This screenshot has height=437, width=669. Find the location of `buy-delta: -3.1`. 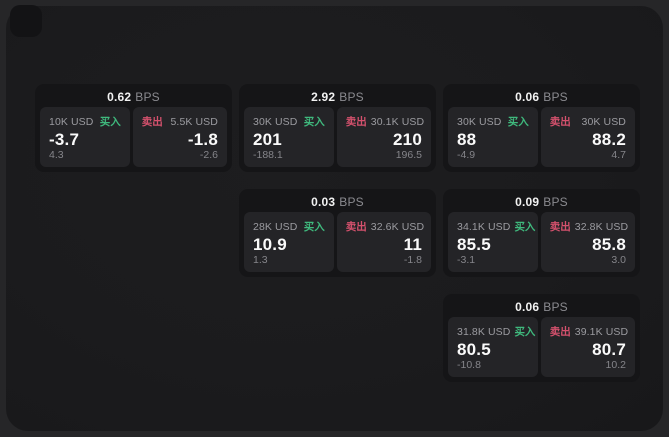

buy-delta: -3.1 is located at coordinates (466, 260).